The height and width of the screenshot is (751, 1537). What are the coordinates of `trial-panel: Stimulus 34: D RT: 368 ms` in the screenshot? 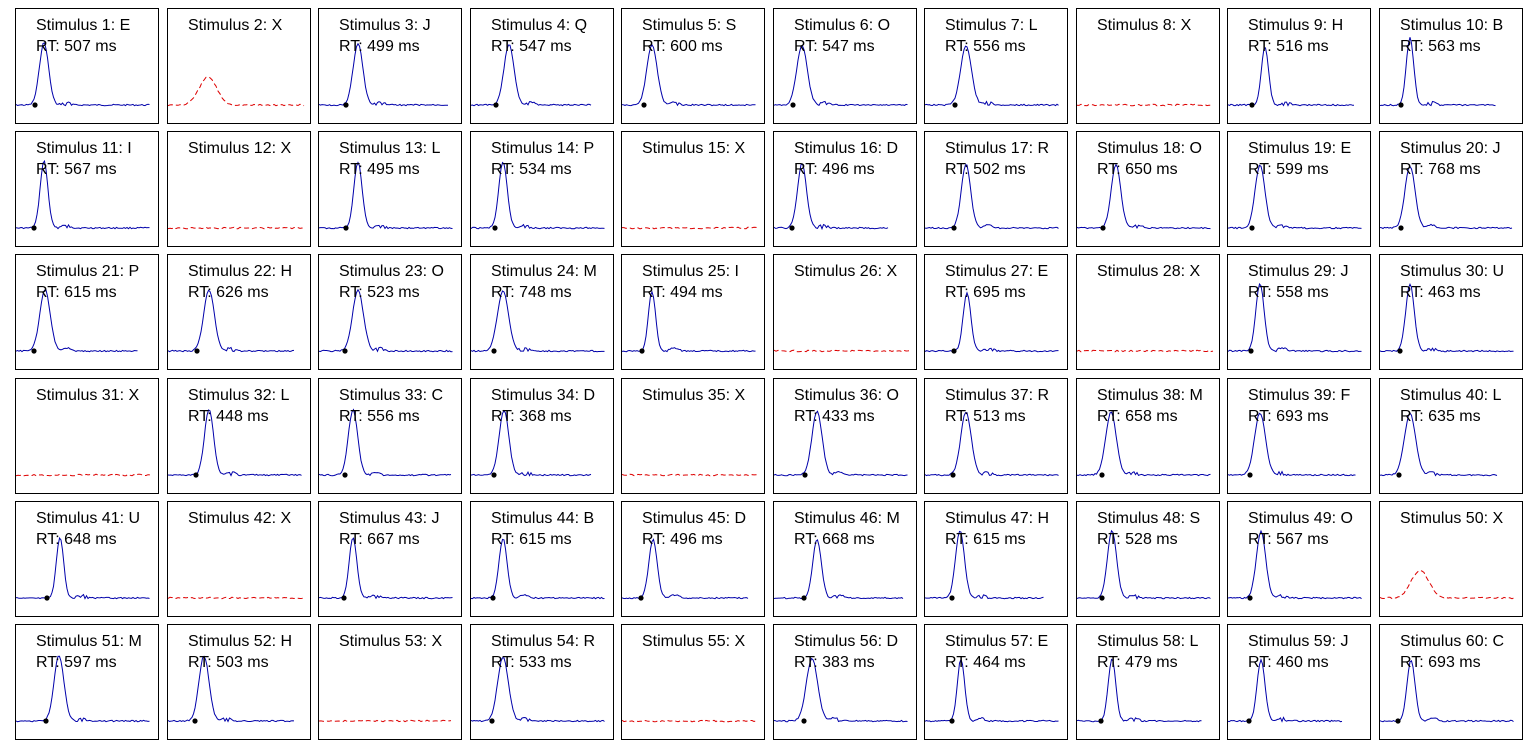 It's located at (542, 436).